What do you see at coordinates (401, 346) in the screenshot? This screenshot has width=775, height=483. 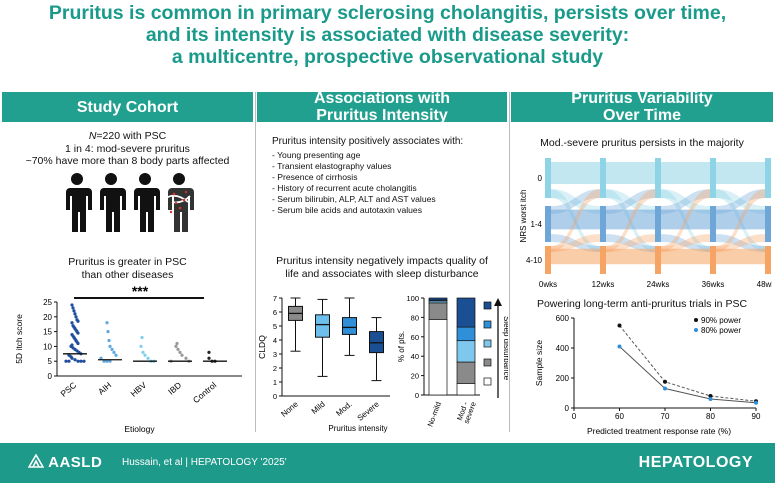 I see `y-axis-label: % of pts.` at bounding box center [401, 346].